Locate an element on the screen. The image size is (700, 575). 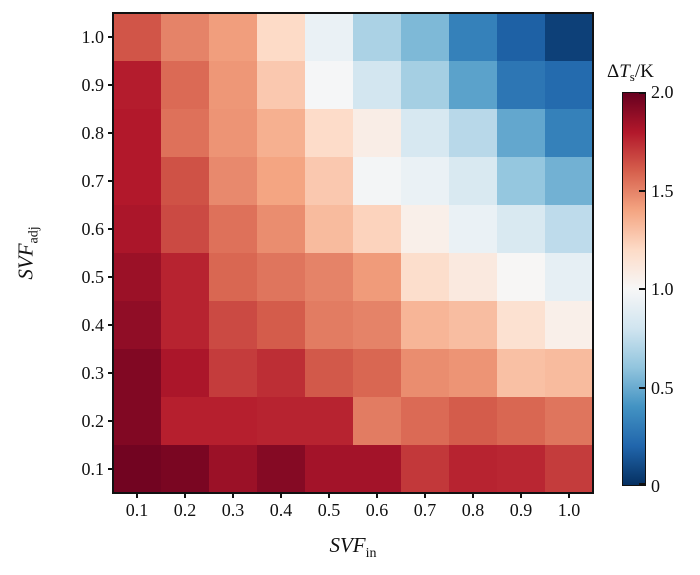
x-tick-label: 0.1 is located at coordinates (137, 510).